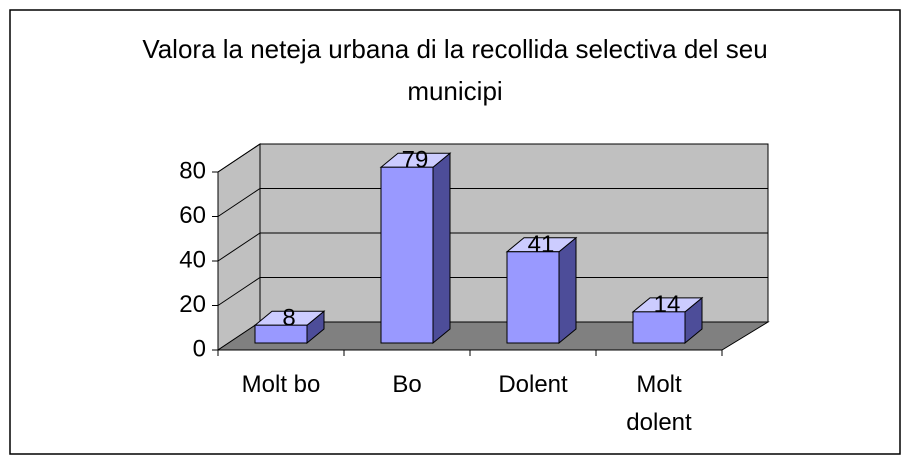 This screenshot has height=460, width=911. I want to click on bar-group: 8, so click(289, 325).